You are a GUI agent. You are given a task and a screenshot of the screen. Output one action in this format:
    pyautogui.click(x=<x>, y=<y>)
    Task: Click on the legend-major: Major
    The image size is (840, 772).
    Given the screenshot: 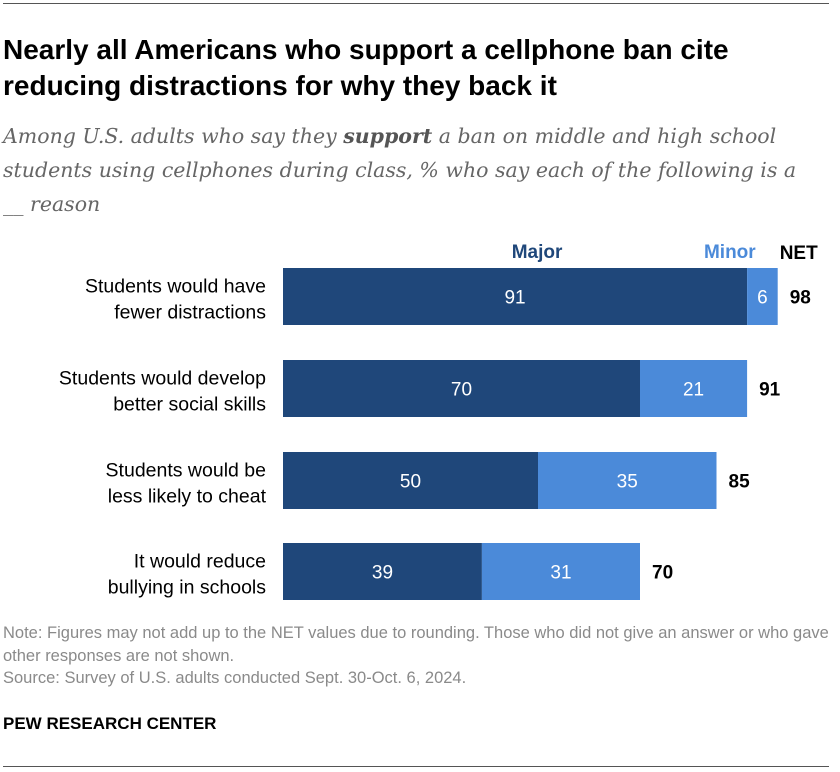 What is the action you would take?
    pyautogui.click(x=537, y=252)
    